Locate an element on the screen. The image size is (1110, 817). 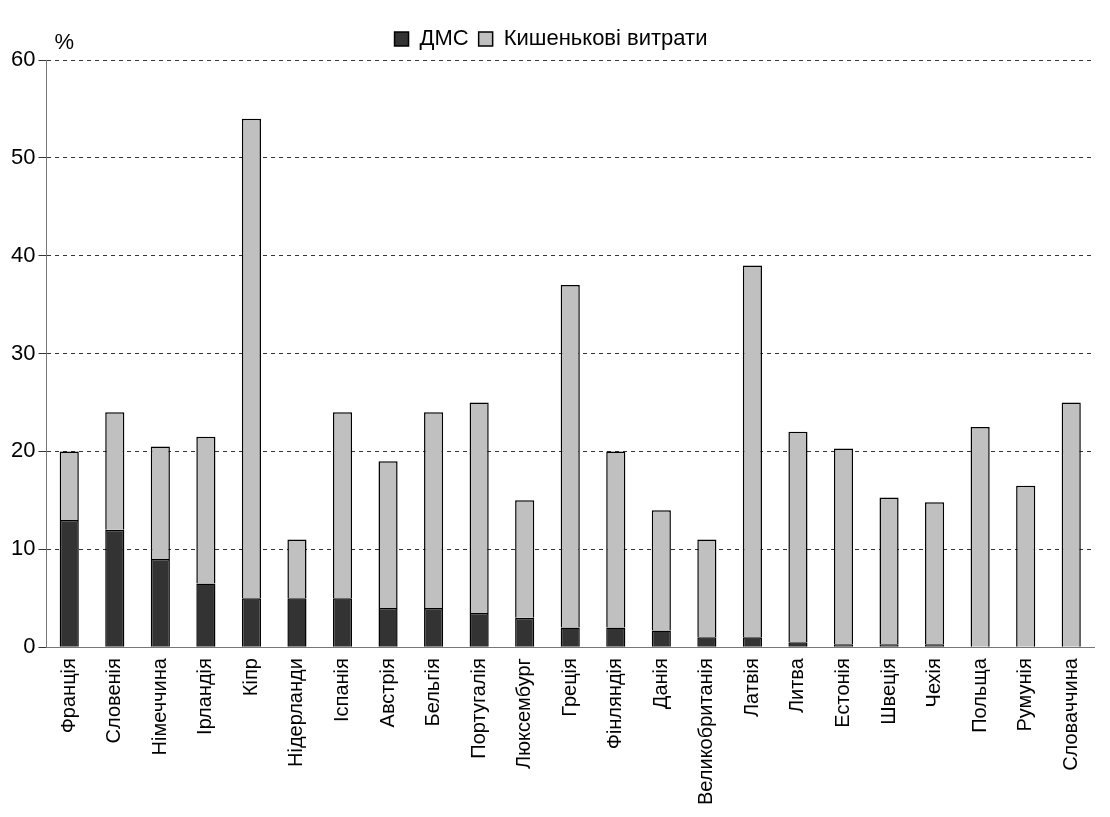
x-tick-label: Кіпр is located at coordinates (249, 677).